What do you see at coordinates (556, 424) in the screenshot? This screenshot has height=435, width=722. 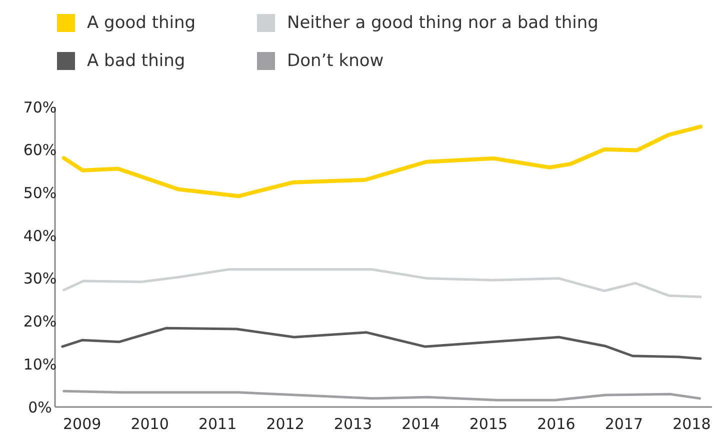 I see `x-tick-label: 2016` at bounding box center [556, 424].